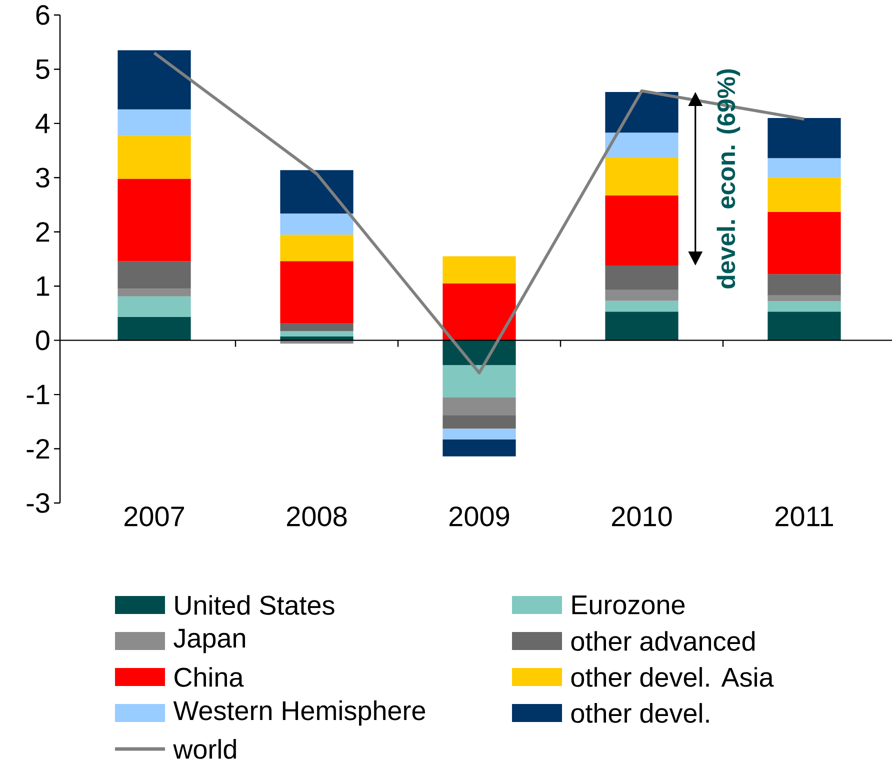  What do you see at coordinates (254, 605) in the screenshot?
I see `legend-label: United States` at bounding box center [254, 605].